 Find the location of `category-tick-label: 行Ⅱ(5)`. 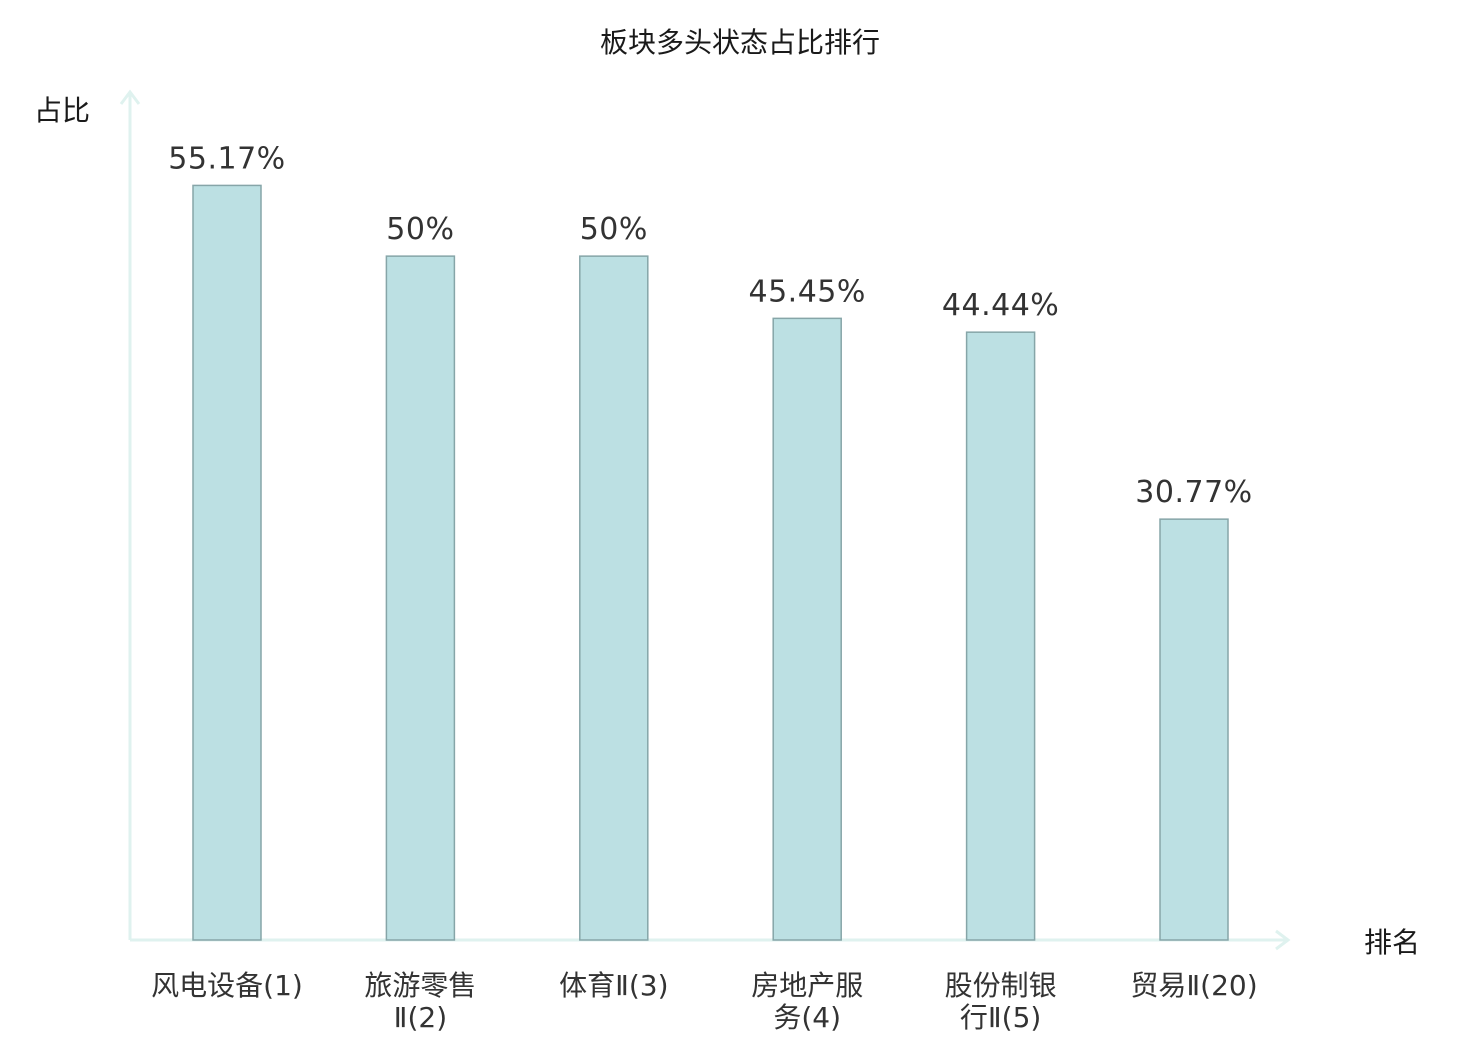

category-tick-label: 行Ⅱ(5) is located at coordinates (1000, 1017).